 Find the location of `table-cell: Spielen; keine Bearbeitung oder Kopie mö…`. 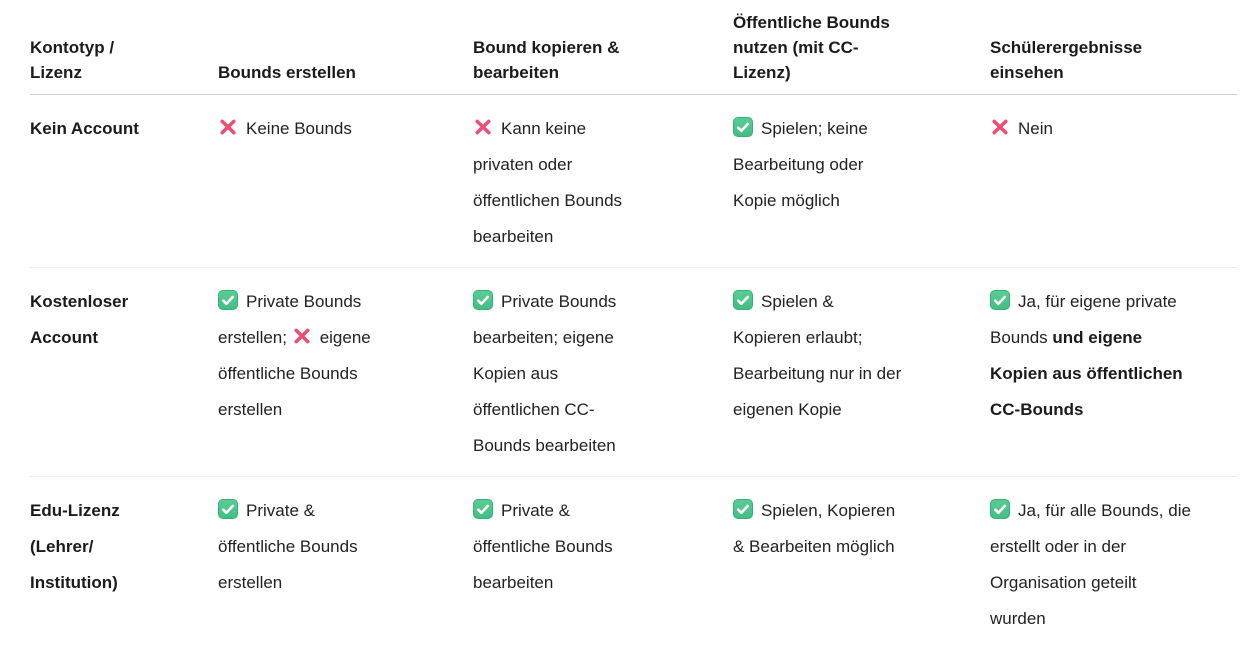

table-cell: Spielen; keine Bearbeitung oder Kopie mö… is located at coordinates (861, 181).